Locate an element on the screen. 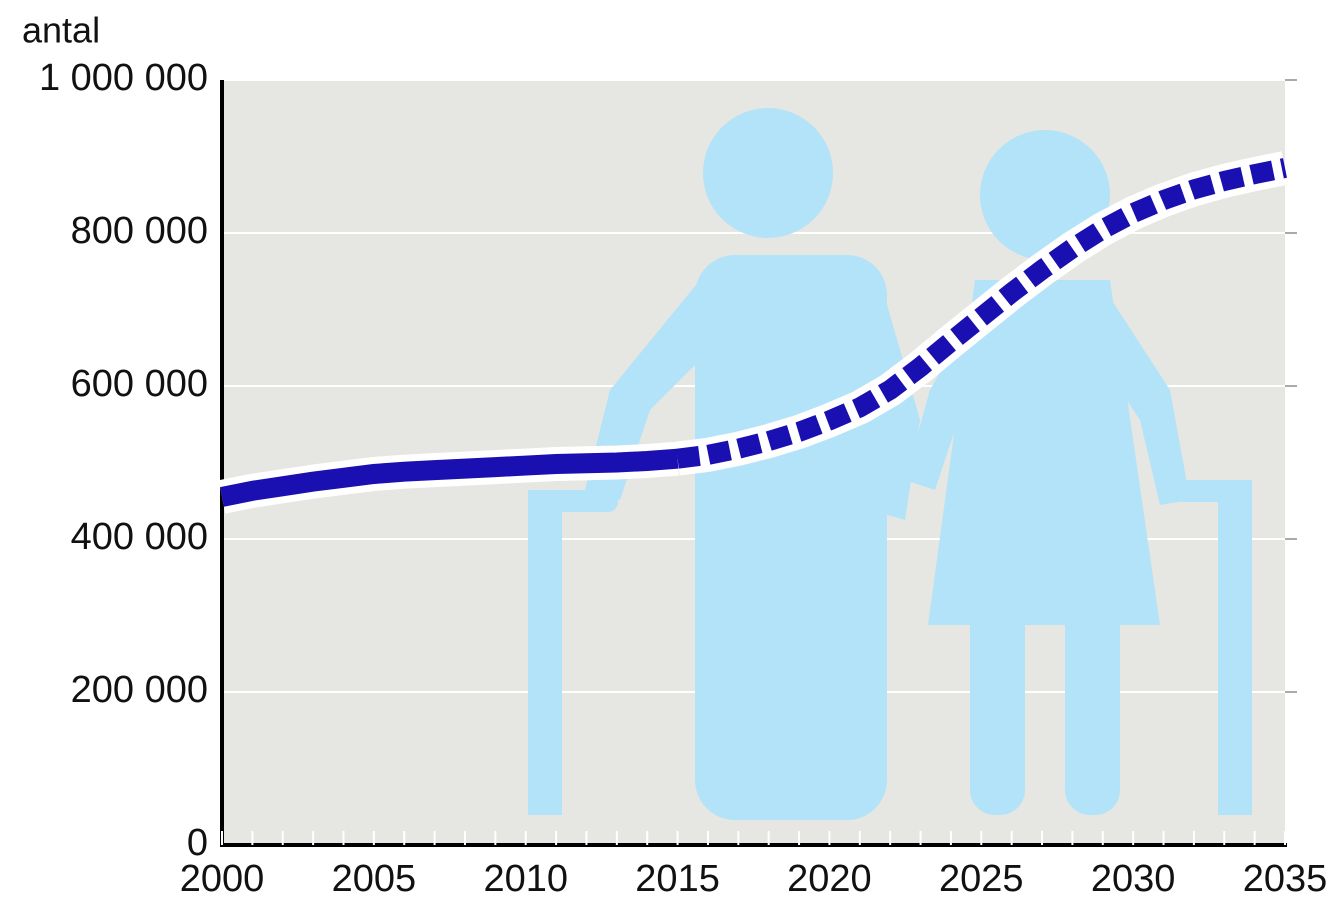 The image size is (1338, 903). line is located at coordinates (449, 477).